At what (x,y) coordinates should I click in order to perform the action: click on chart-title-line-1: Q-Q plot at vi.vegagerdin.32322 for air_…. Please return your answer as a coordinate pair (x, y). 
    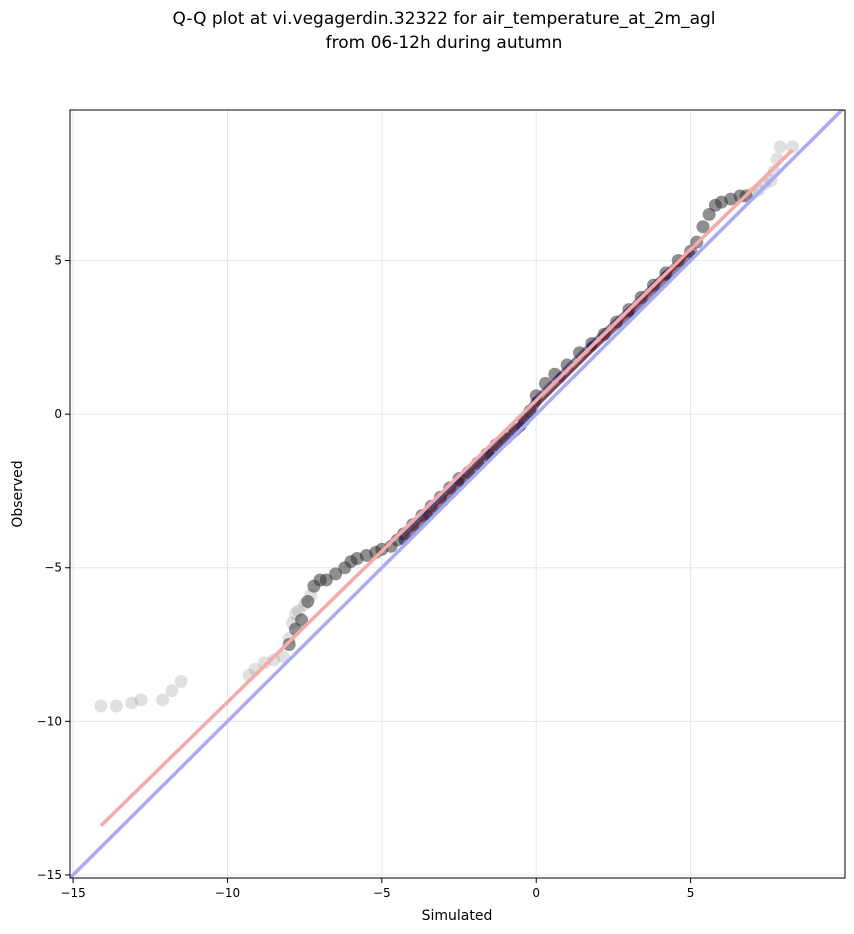
    Looking at the image, I should click on (443, 19).